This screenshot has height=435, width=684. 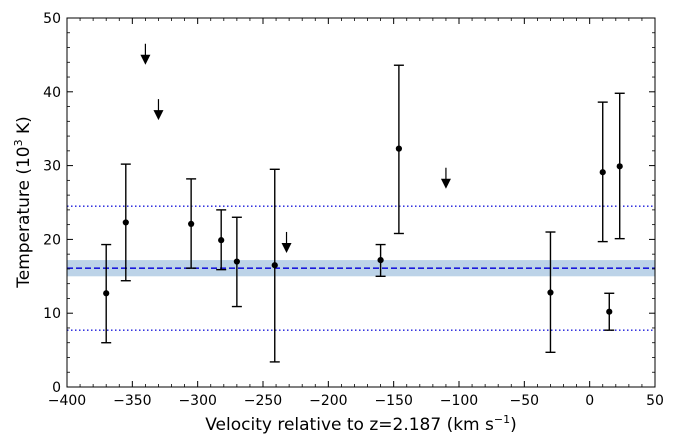 I want to click on y-tick-label: 30, so click(x=52, y=167).